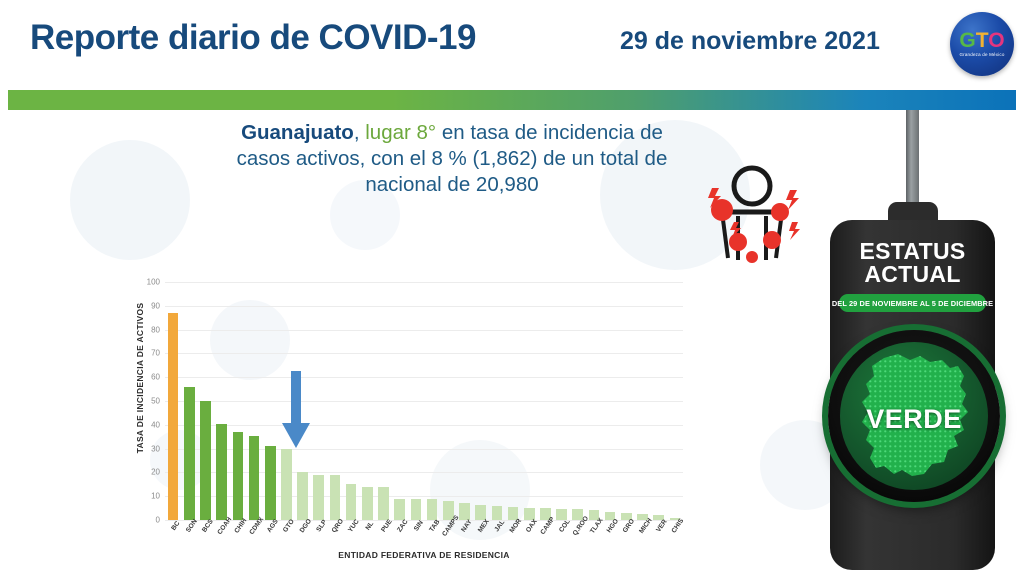 This screenshot has width=1024, height=576. What do you see at coordinates (155, 306) in the screenshot?
I see `y-axis-tick: 90` at bounding box center [155, 306].